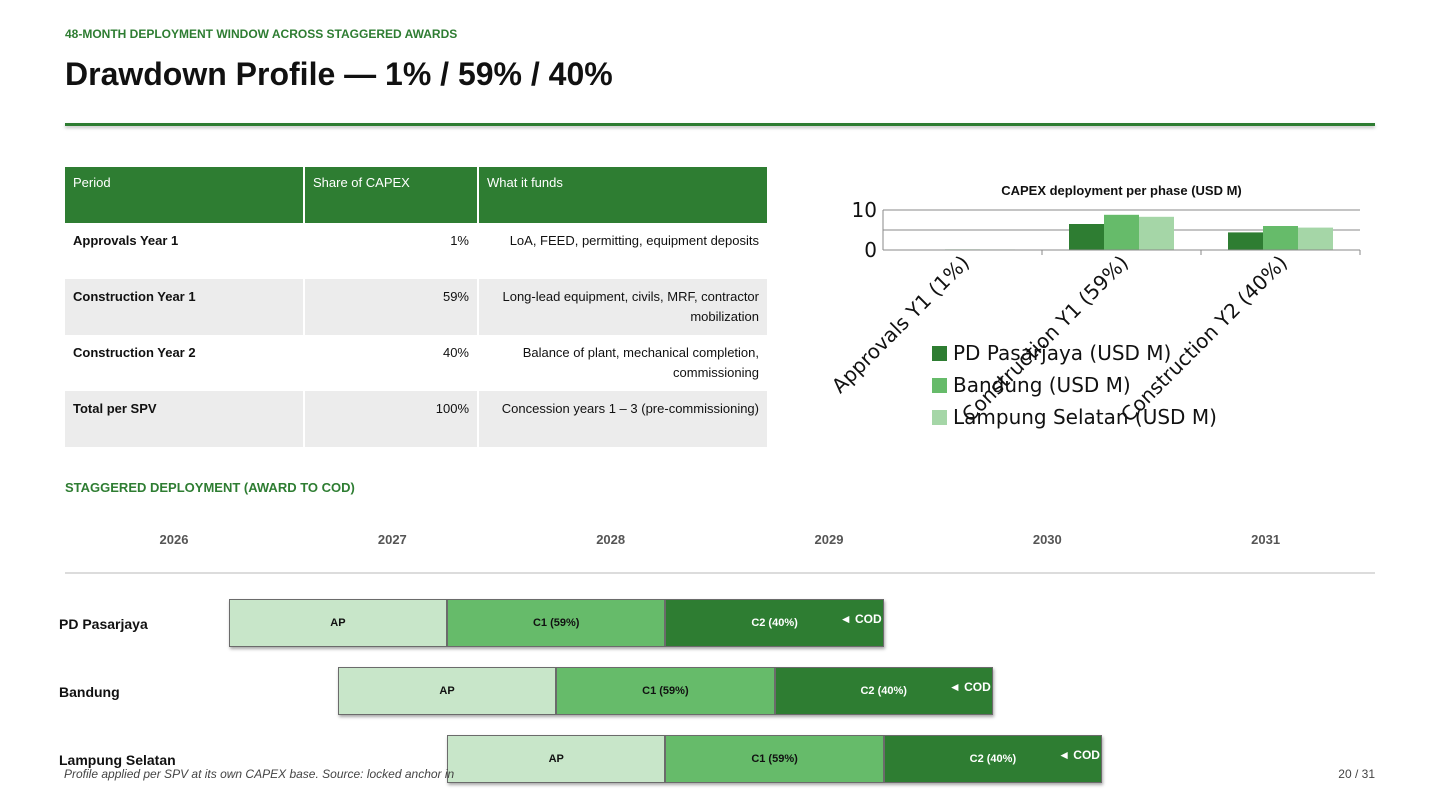 The width and height of the screenshot is (1440, 810). What do you see at coordinates (870, 250) in the screenshot?
I see `y-tick-label: 0` at bounding box center [870, 250].